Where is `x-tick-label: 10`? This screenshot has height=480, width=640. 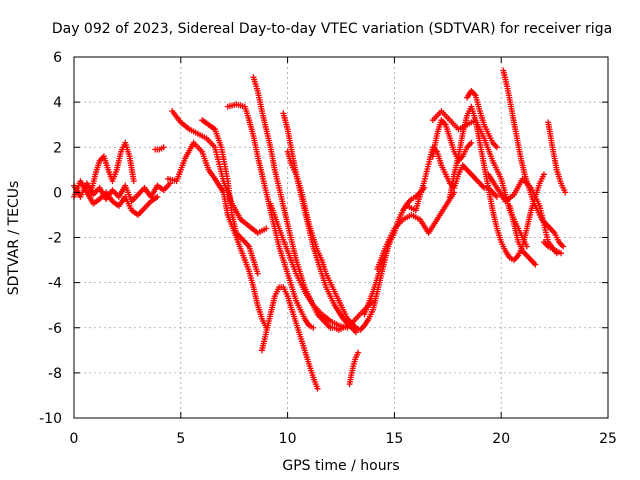
x-tick-label: 10 is located at coordinates (288, 439).